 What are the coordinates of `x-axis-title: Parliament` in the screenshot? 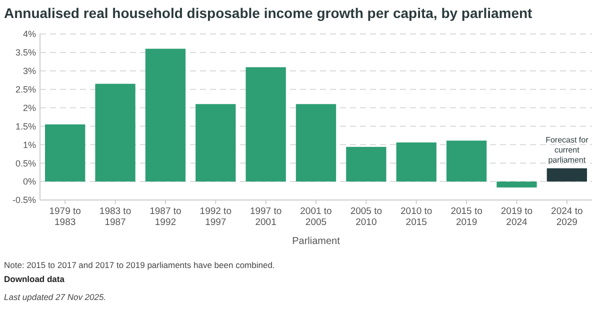 It's located at (316, 241).